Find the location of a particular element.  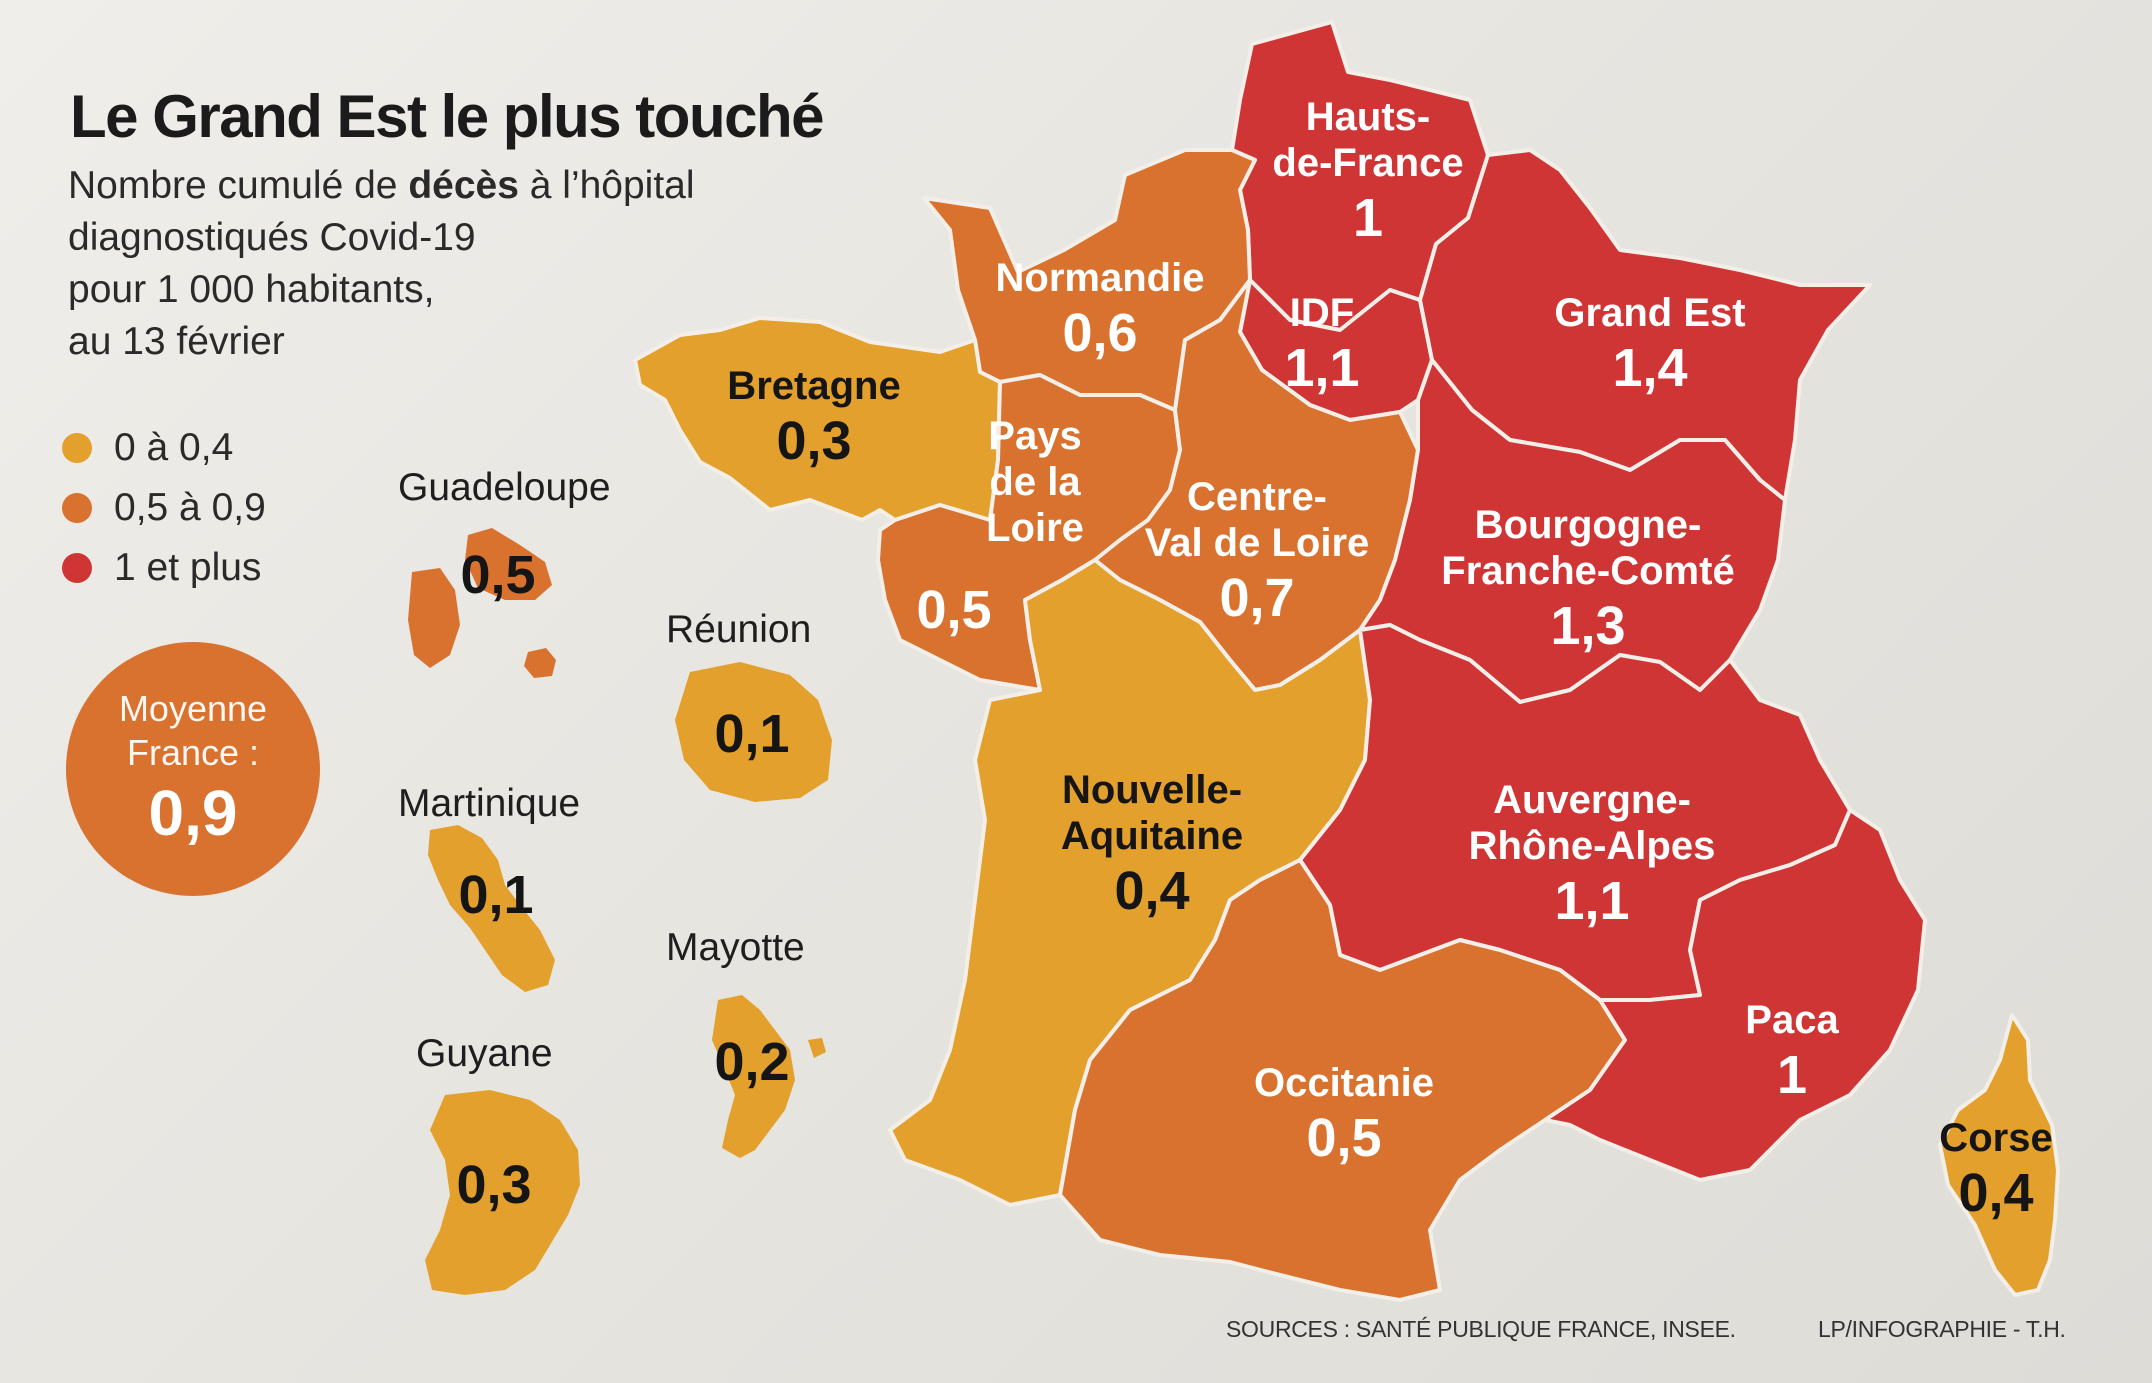

label-normandie-value: 0,6 is located at coordinates (1100, 333).